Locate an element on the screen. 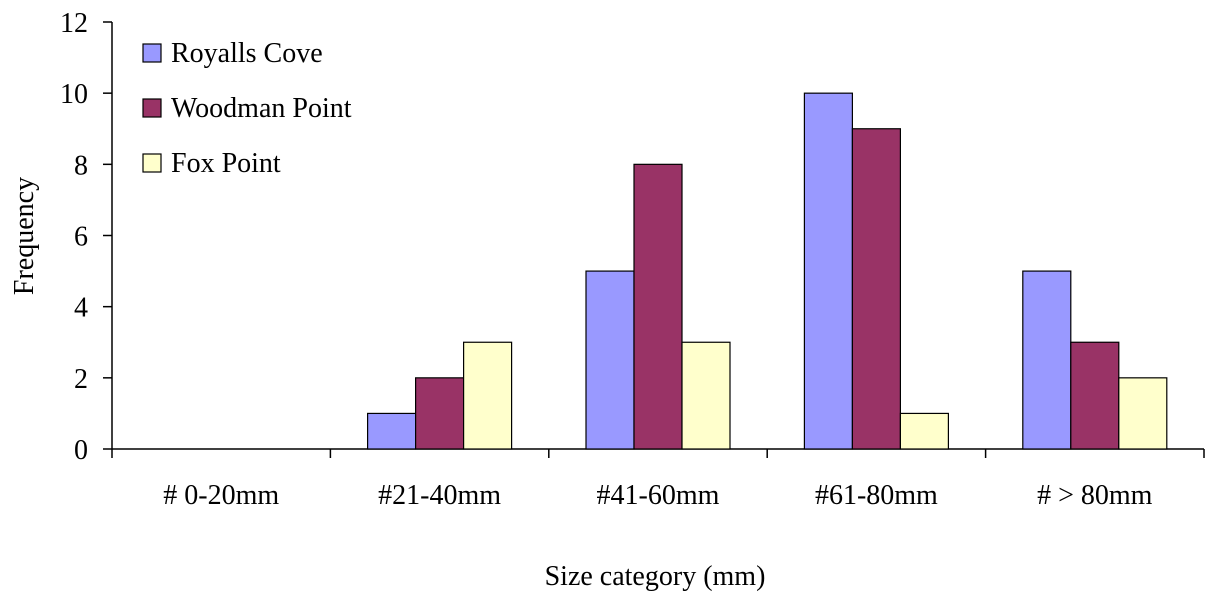  x-category-label: #41-60mm is located at coordinates (658, 495).